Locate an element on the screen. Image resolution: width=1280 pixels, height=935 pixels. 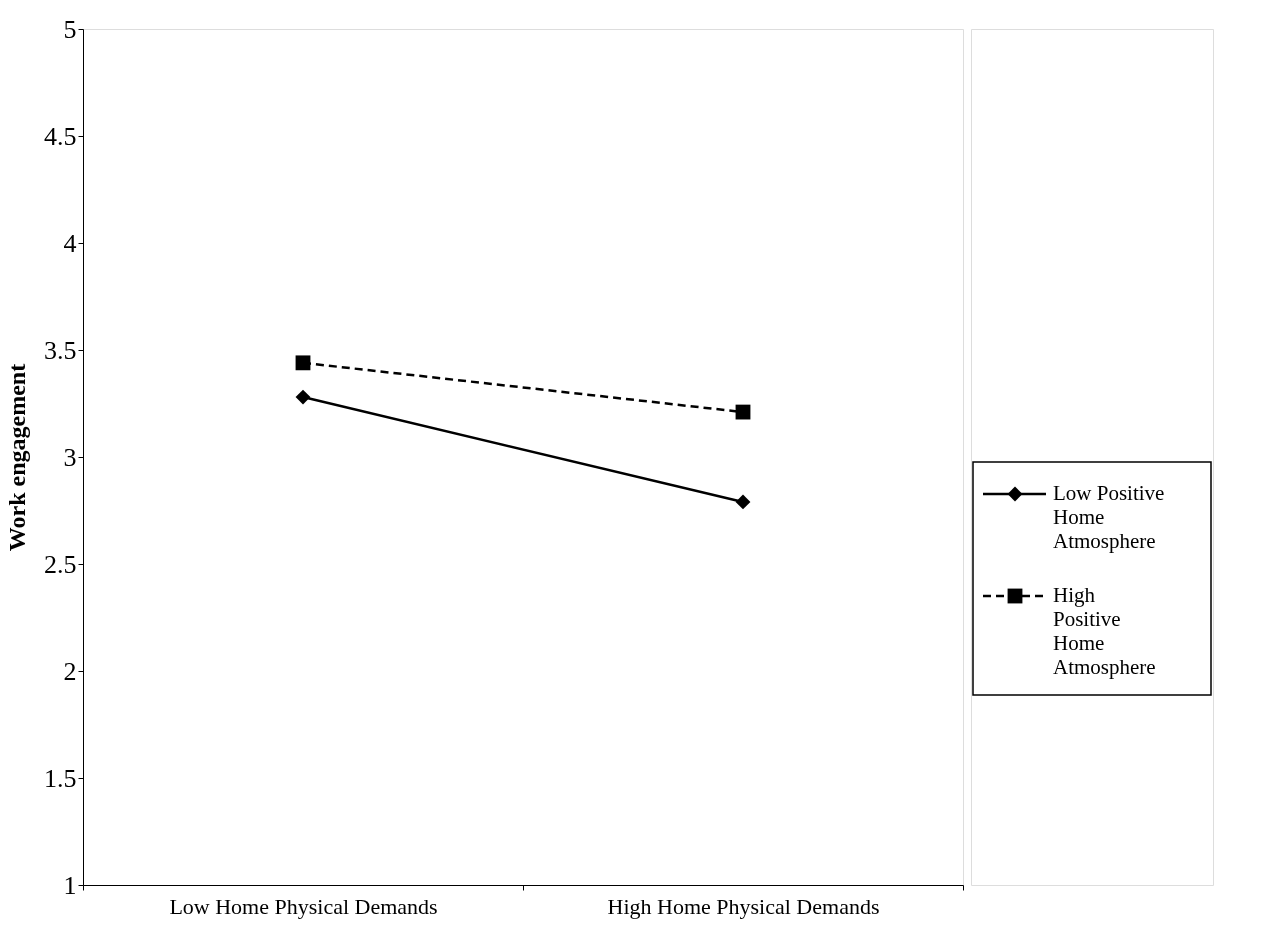
x-tick-label: High Home Physical Demands is located at coordinates (743, 906).